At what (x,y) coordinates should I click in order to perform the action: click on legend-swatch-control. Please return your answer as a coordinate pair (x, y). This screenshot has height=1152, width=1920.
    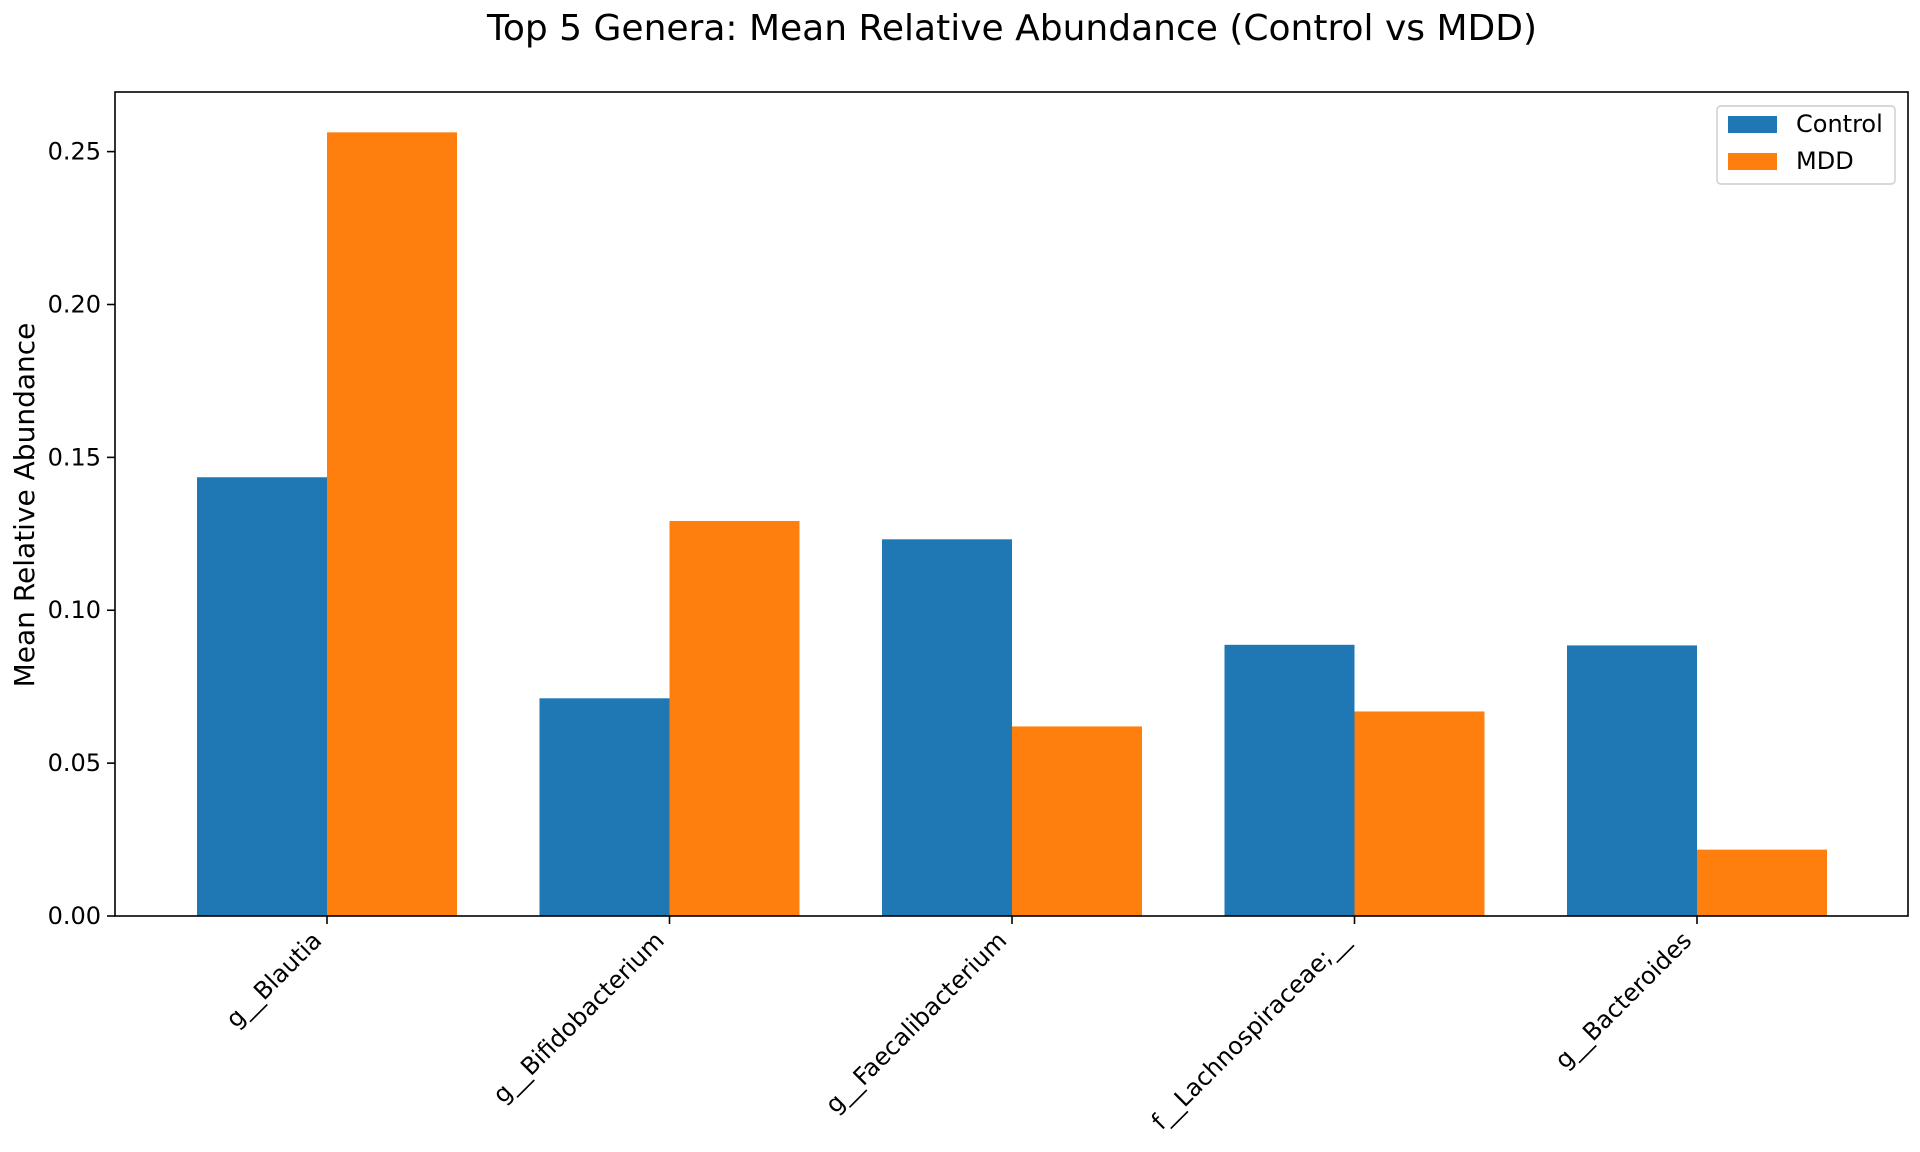
    Looking at the image, I should click on (1752, 124).